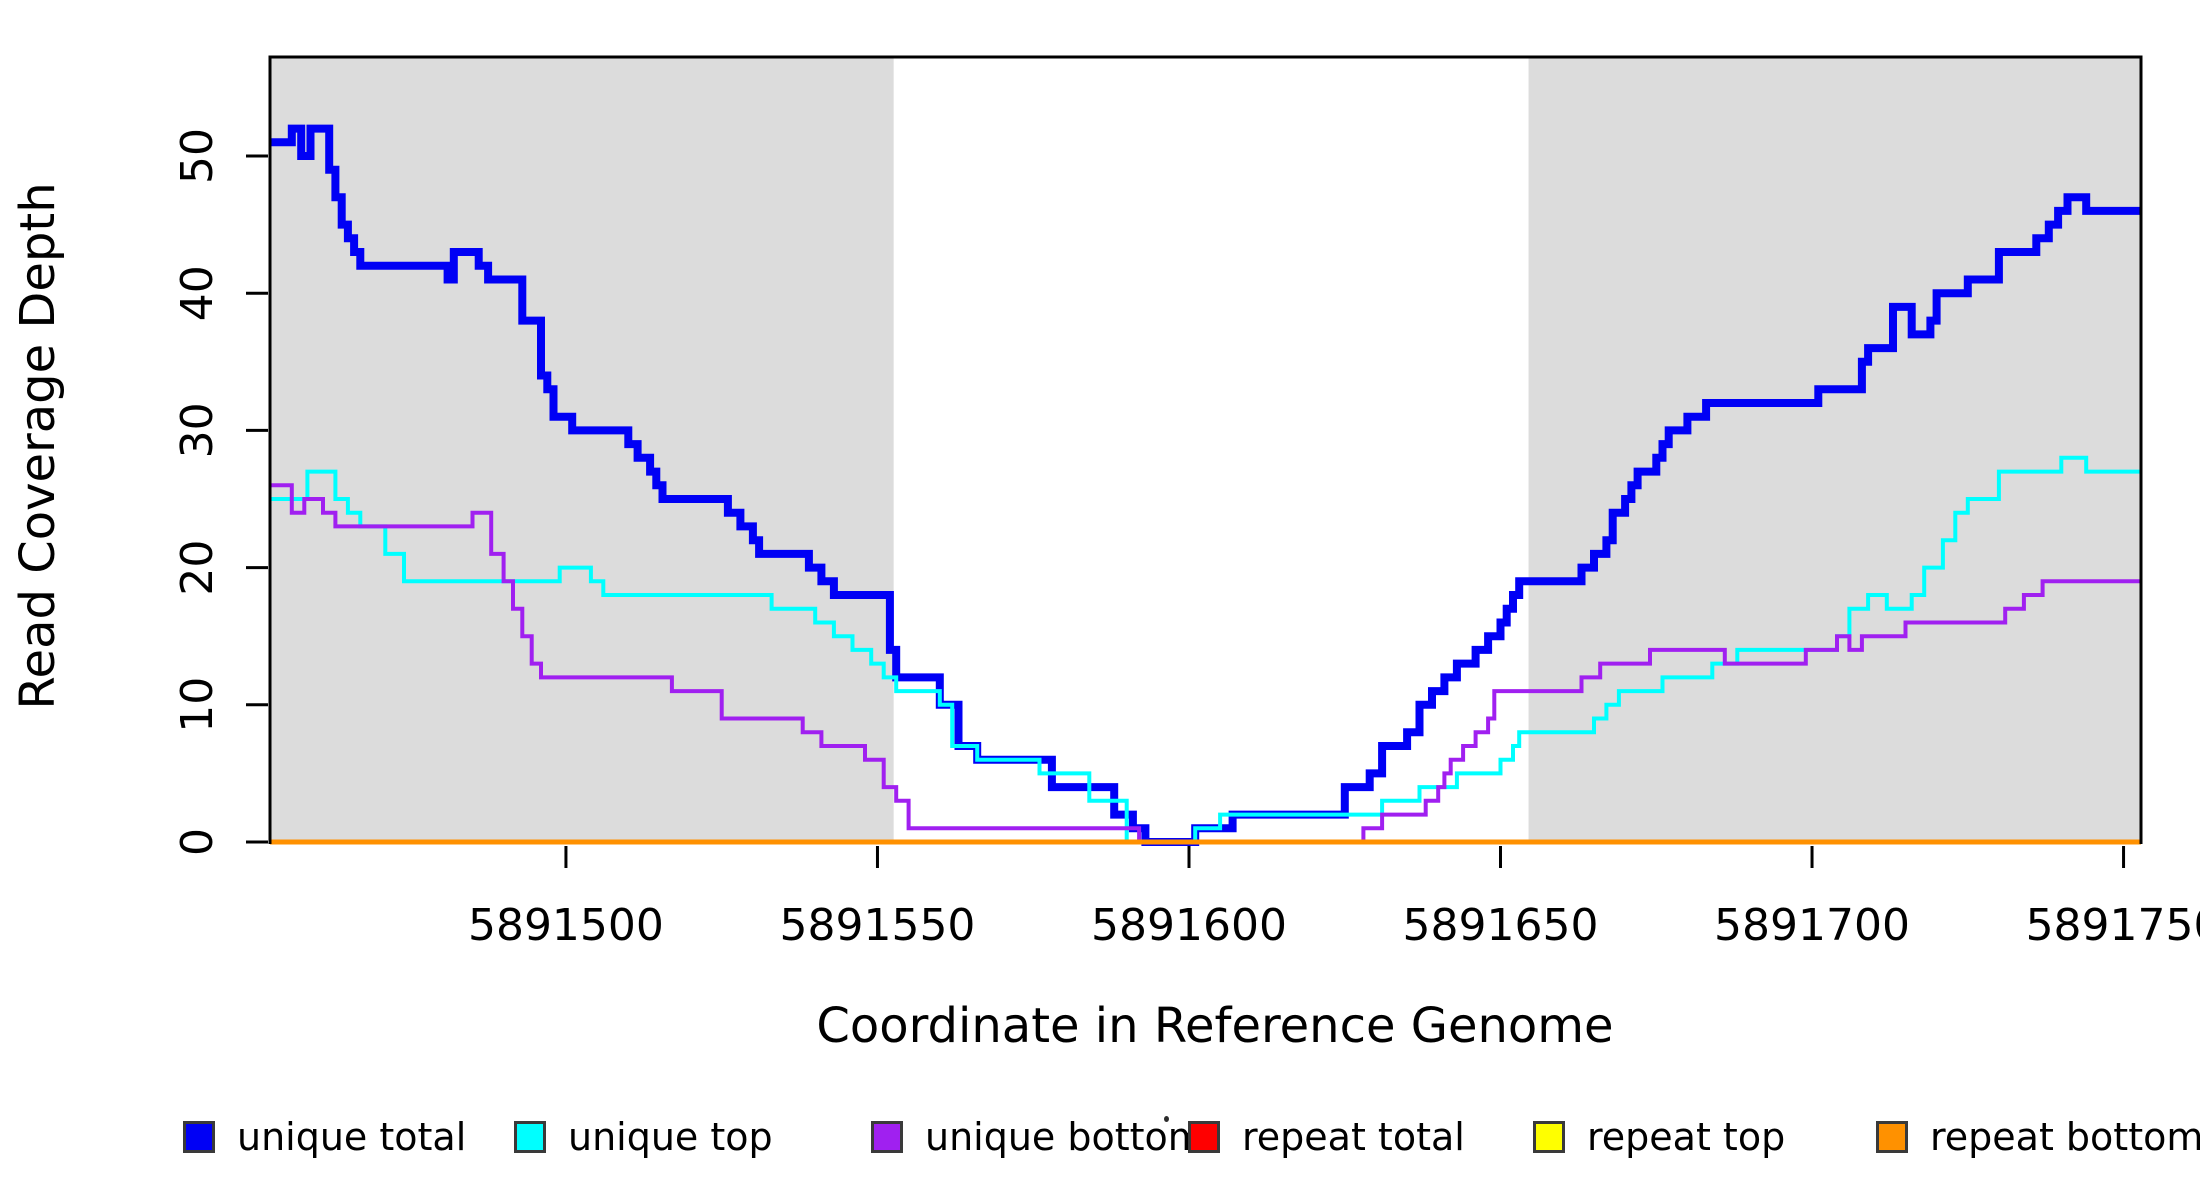  I want to click on legend-item-unique-top: unique top, so click(643, 1137).